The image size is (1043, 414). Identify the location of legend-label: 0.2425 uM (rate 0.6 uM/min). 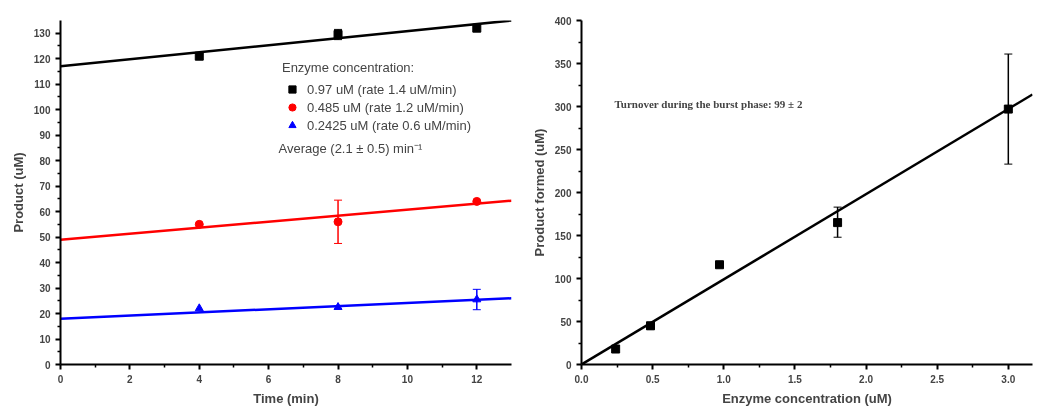
(388, 125).